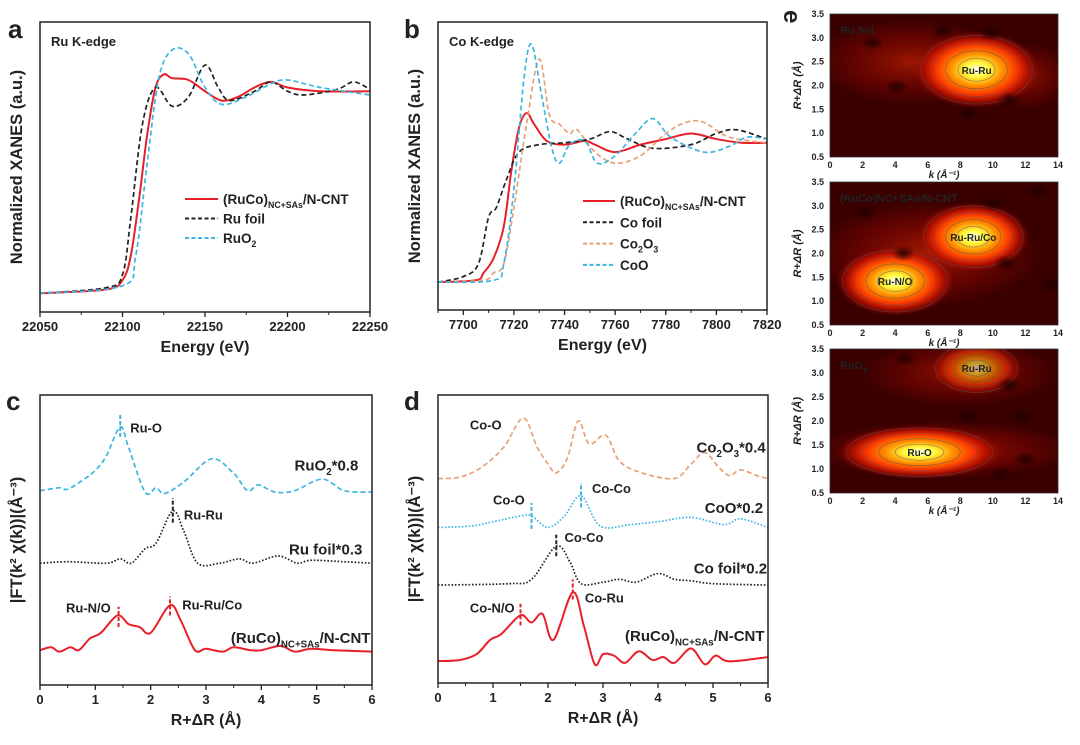 The width and height of the screenshot is (1080, 745). I want to click on x-tick-label: 5, so click(712, 697).